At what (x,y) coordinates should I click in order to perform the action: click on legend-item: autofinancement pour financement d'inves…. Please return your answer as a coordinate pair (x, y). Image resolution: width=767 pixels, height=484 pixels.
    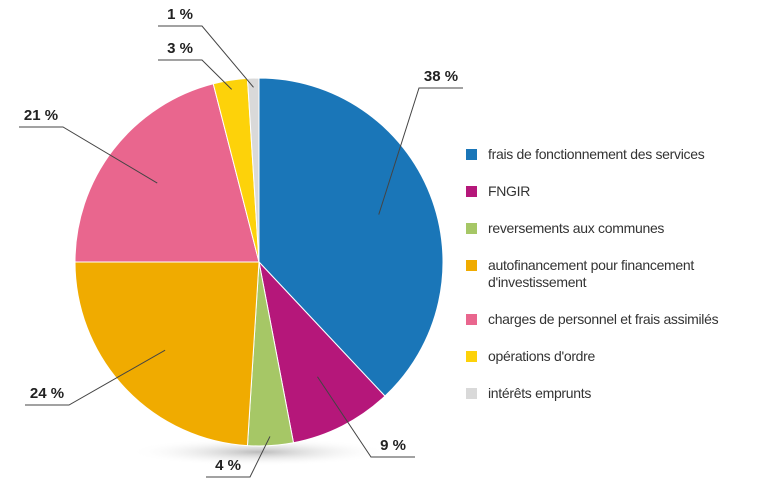
    Looking at the image, I should click on (608, 274).